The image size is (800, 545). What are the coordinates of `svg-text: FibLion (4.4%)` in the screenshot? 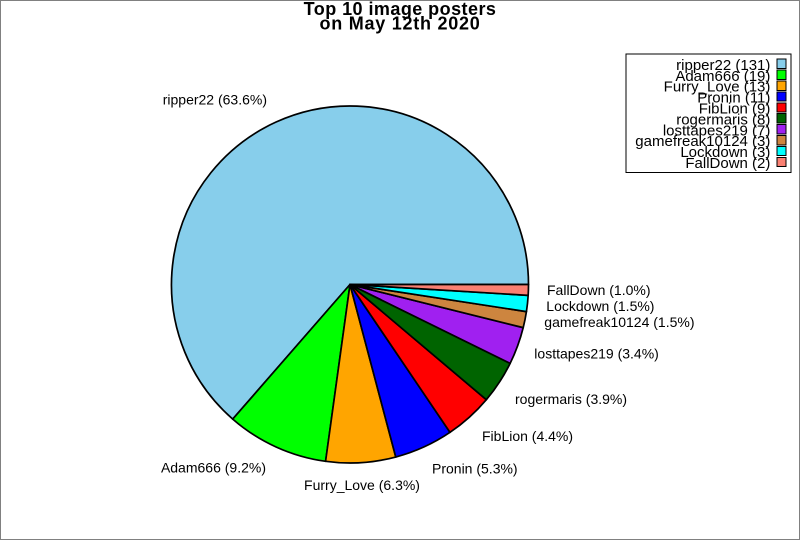 It's located at (527, 436).